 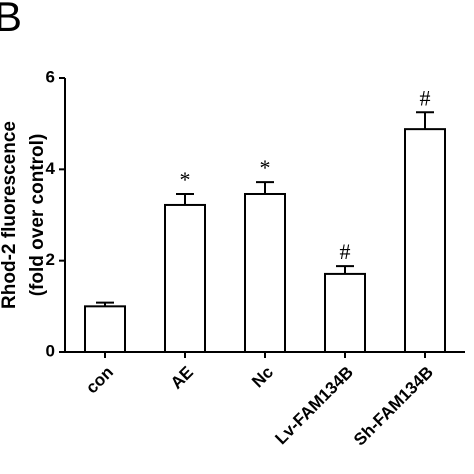 I want to click on y-tick-label: 6, so click(x=50, y=76).